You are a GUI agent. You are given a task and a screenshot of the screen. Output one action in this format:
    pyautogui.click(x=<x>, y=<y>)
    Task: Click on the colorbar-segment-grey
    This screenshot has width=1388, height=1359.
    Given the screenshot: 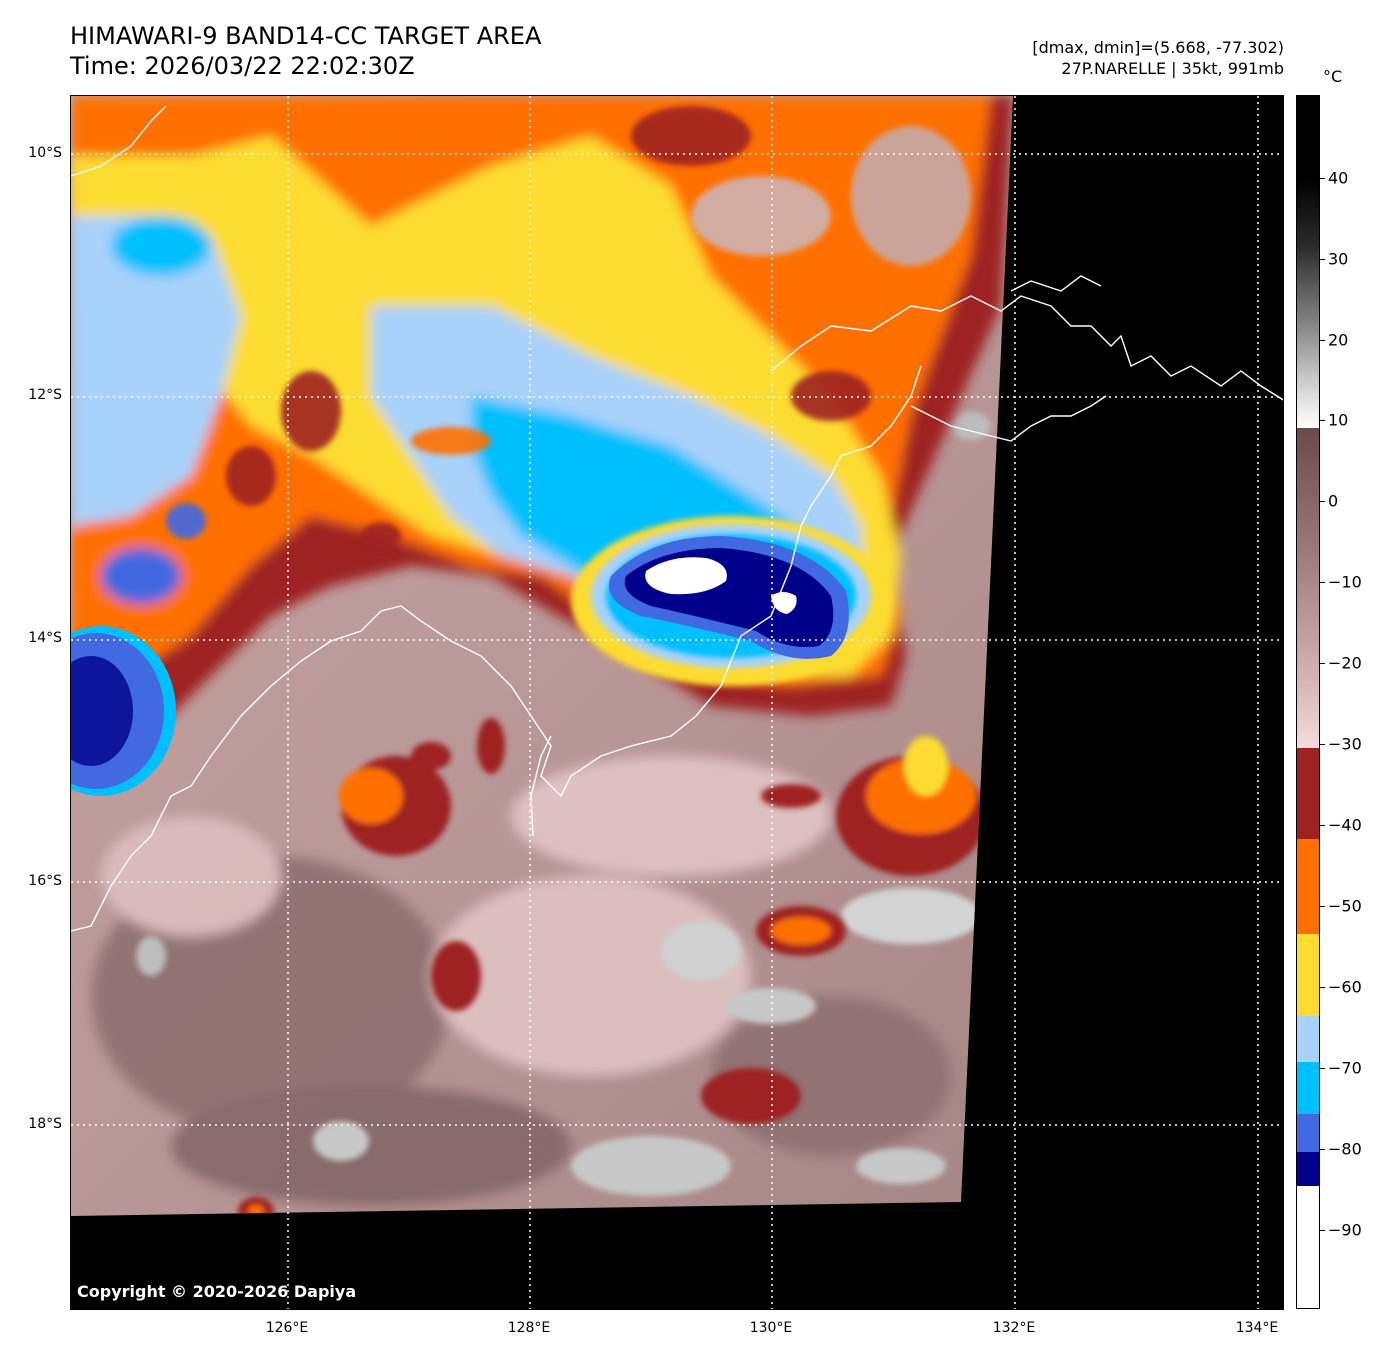 What is the action you would take?
    pyautogui.click(x=1308, y=262)
    